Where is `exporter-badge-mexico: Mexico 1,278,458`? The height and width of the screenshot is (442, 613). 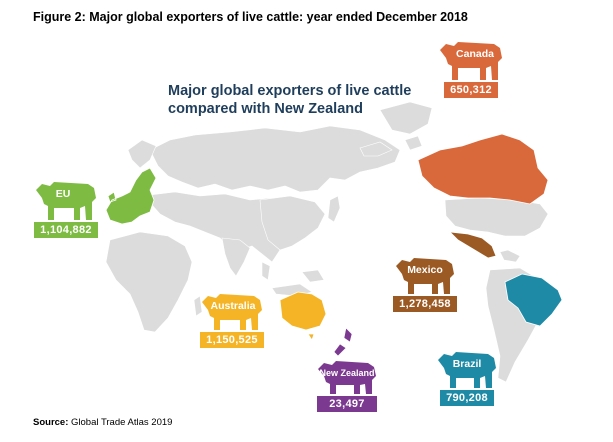 exporter-badge-mexico: Mexico 1,278,458 is located at coordinates (425, 284).